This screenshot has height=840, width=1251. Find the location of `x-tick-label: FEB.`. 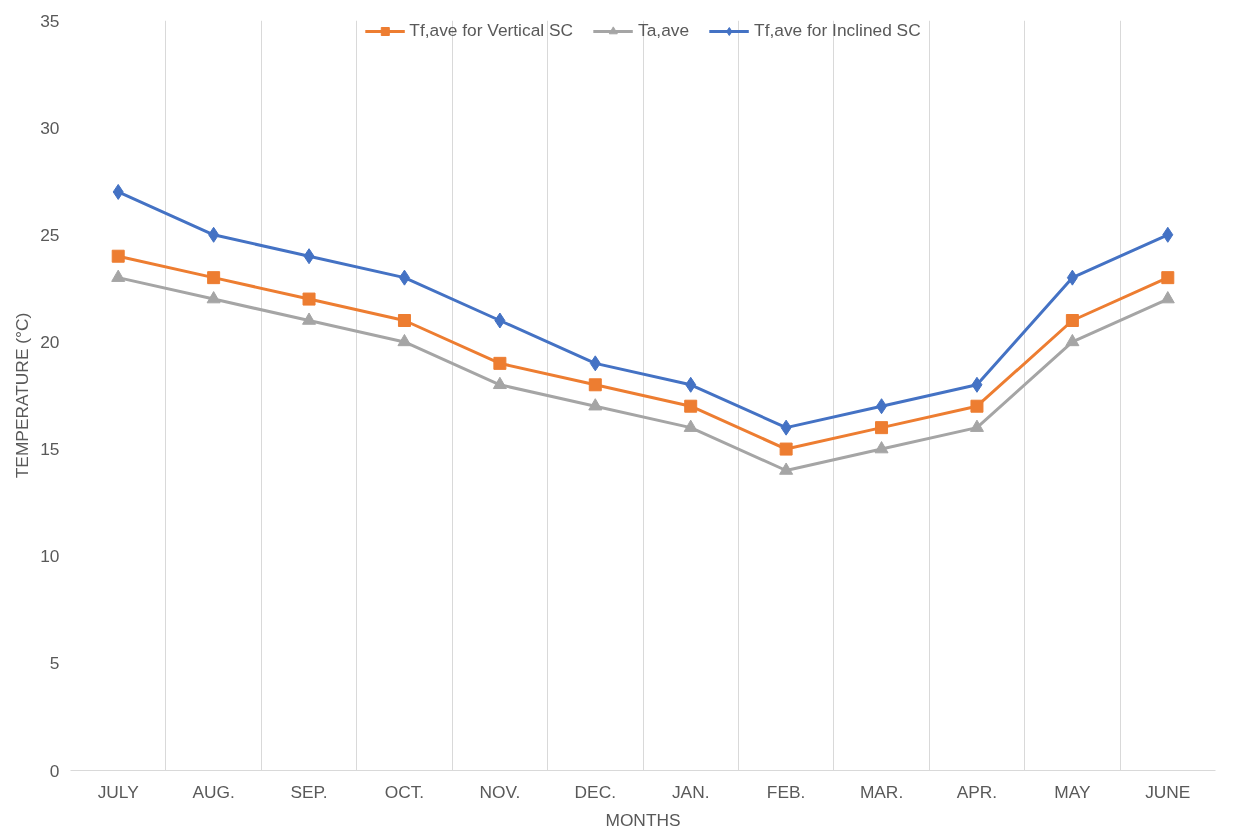

x-tick-label: FEB. is located at coordinates (786, 791).